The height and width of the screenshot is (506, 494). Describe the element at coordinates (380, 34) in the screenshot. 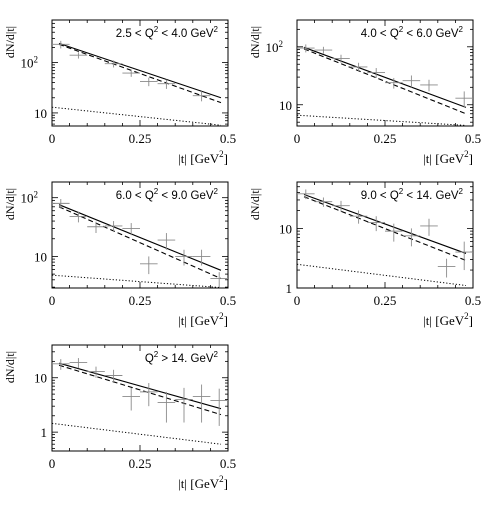

I see `q2-range-pre: 4.0 < Q` at that location.